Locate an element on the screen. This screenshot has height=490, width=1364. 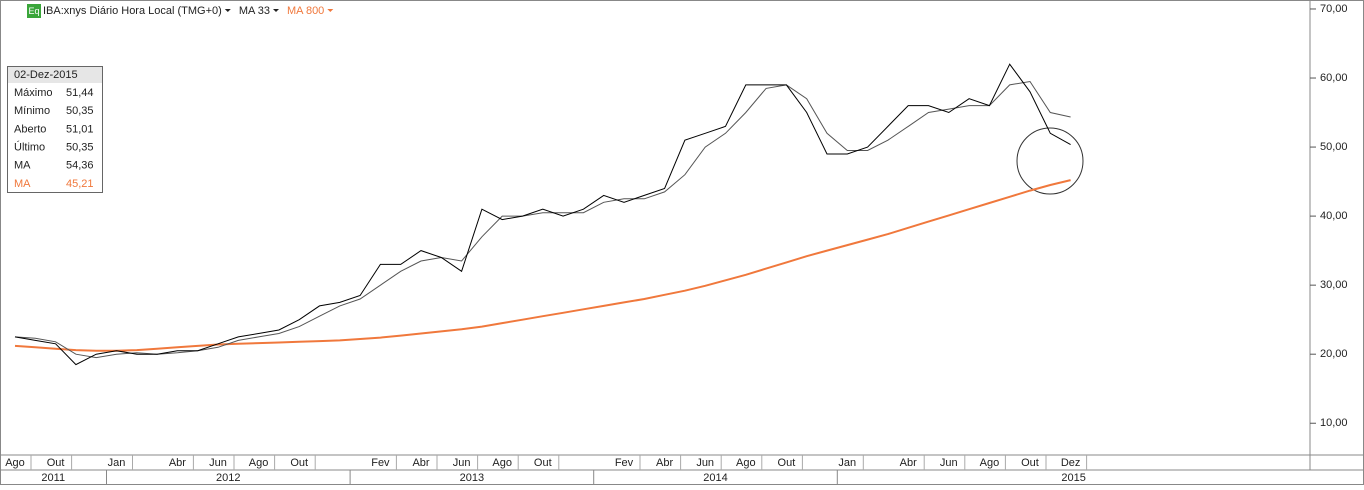
year-label: 2012 is located at coordinates (228, 478).